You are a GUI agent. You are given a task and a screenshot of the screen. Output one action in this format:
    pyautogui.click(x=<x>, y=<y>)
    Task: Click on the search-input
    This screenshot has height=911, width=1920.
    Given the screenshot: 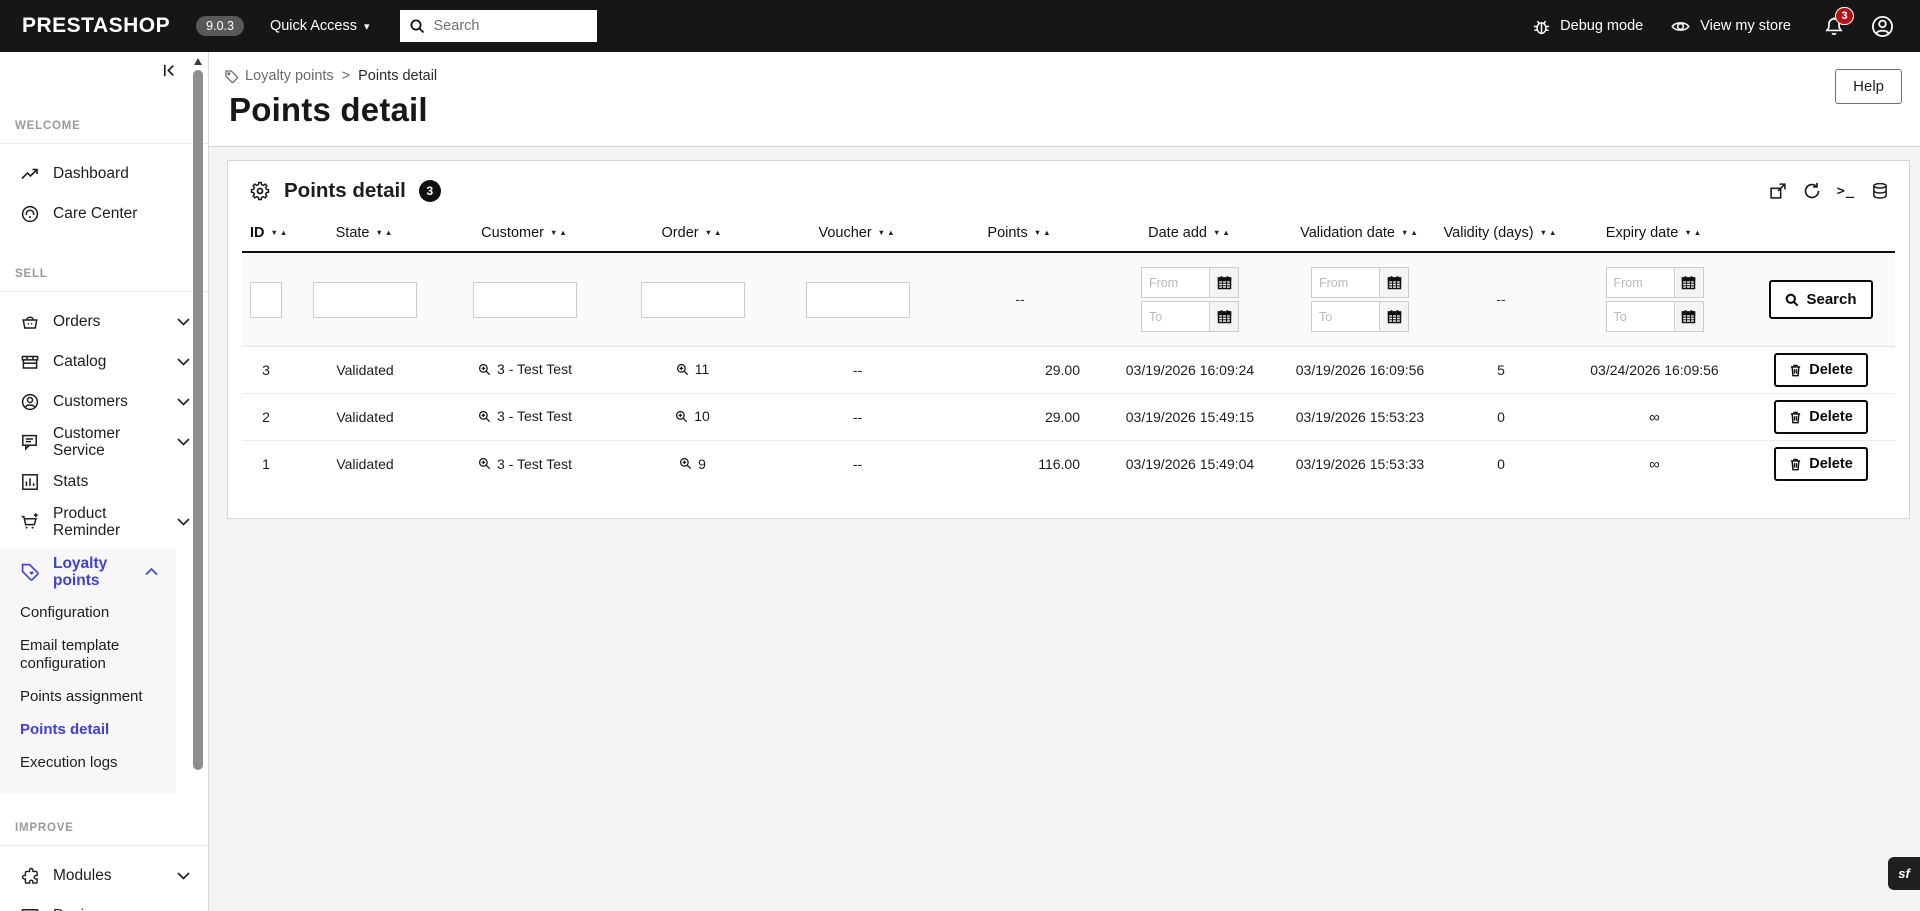 What is the action you would take?
    pyautogui.click(x=508, y=26)
    